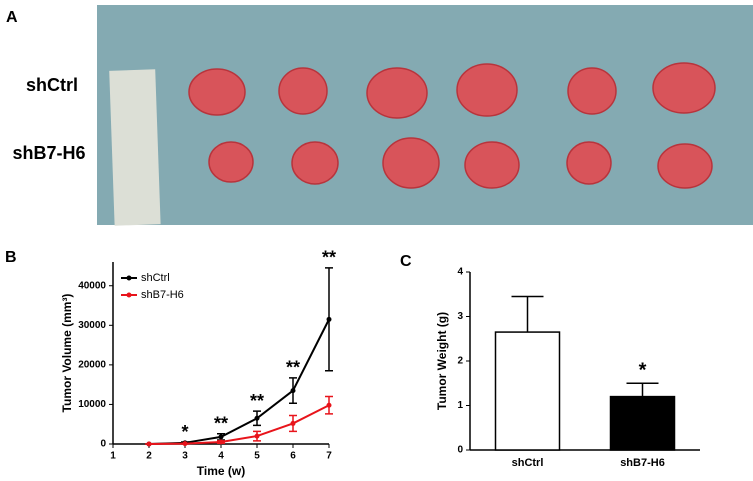  What do you see at coordinates (67, 353) in the screenshot?
I see `y-axis-label: Tumor Volume (mm³)` at bounding box center [67, 353].